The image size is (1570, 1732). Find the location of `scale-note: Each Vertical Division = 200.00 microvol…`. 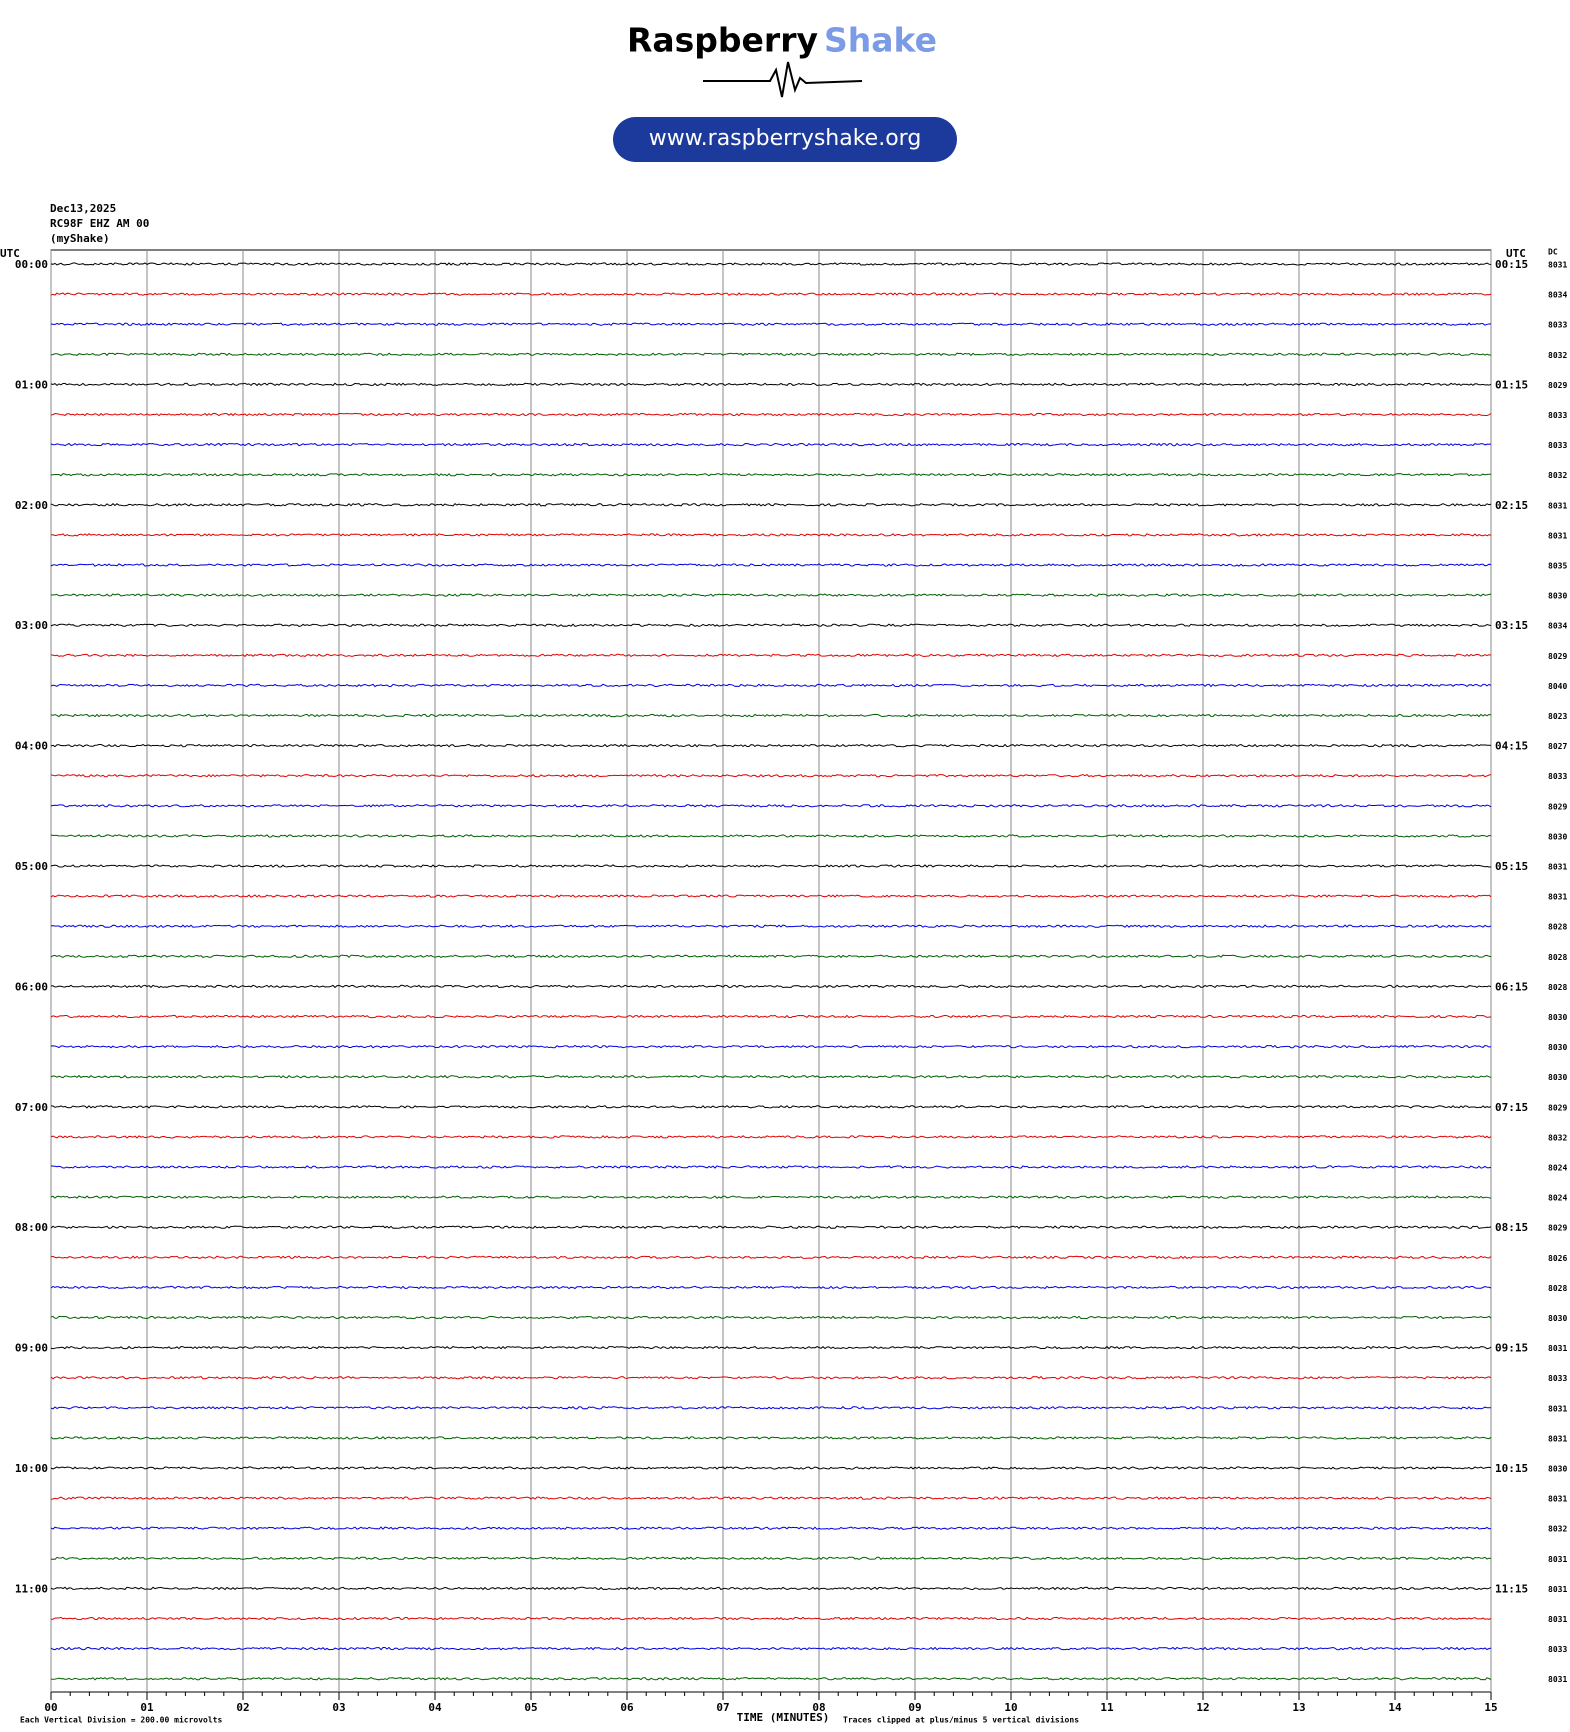

scale-note: Each Vertical Division = 200.00 microvol… is located at coordinates (121, 1720).